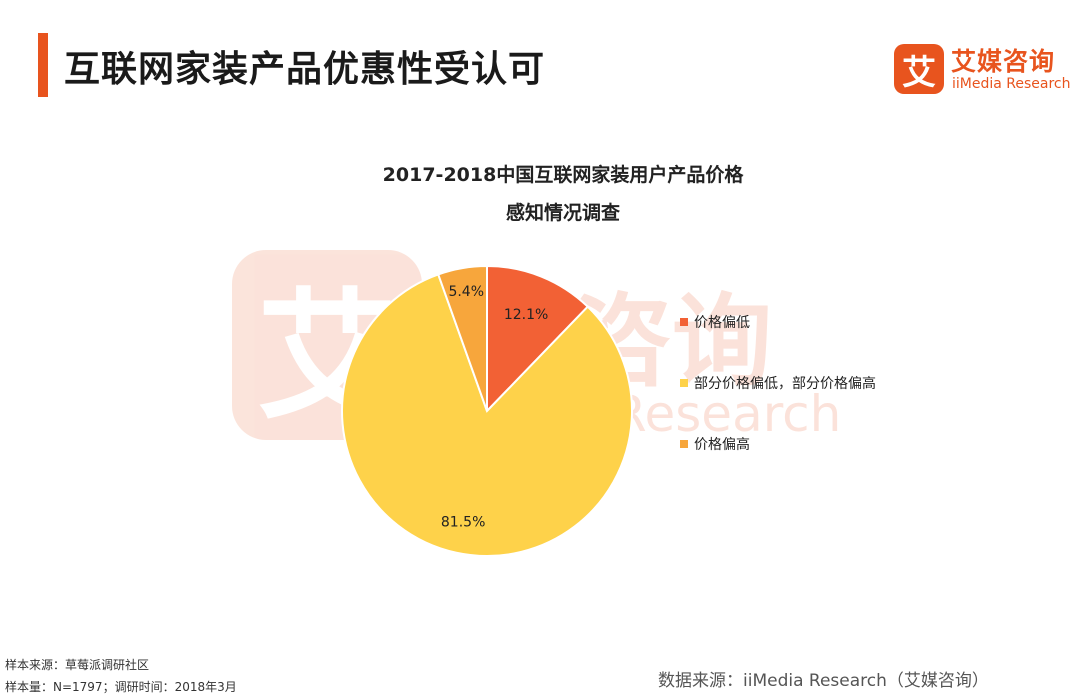  Describe the element at coordinates (43, 65) in the screenshot. I see `title-accent-bar` at that location.